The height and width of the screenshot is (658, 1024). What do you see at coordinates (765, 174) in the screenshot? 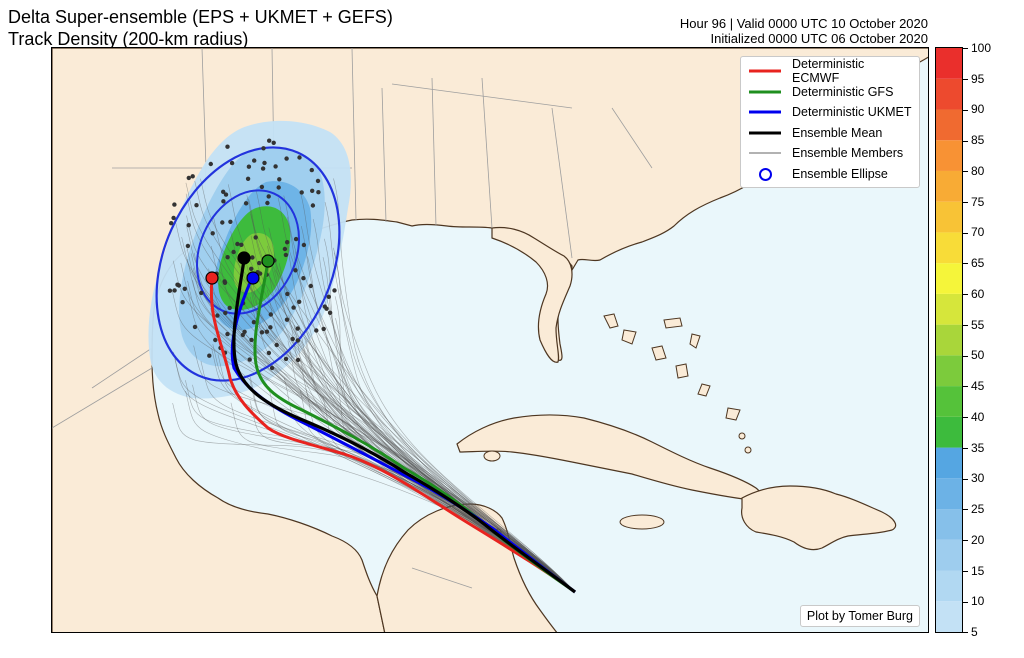
I see `legend-ring-swatch` at bounding box center [765, 174].